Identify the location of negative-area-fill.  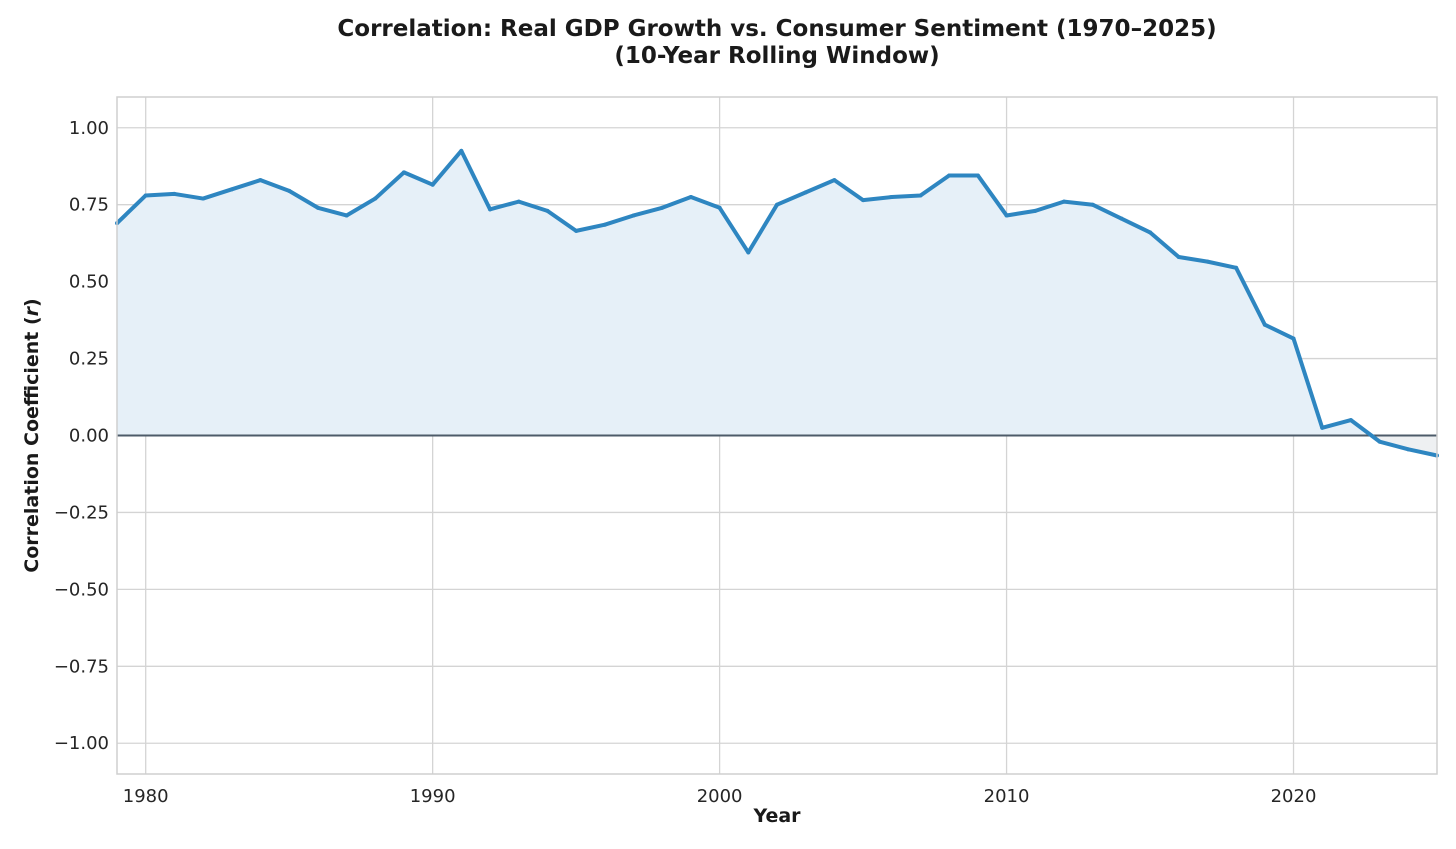
(777, 445).